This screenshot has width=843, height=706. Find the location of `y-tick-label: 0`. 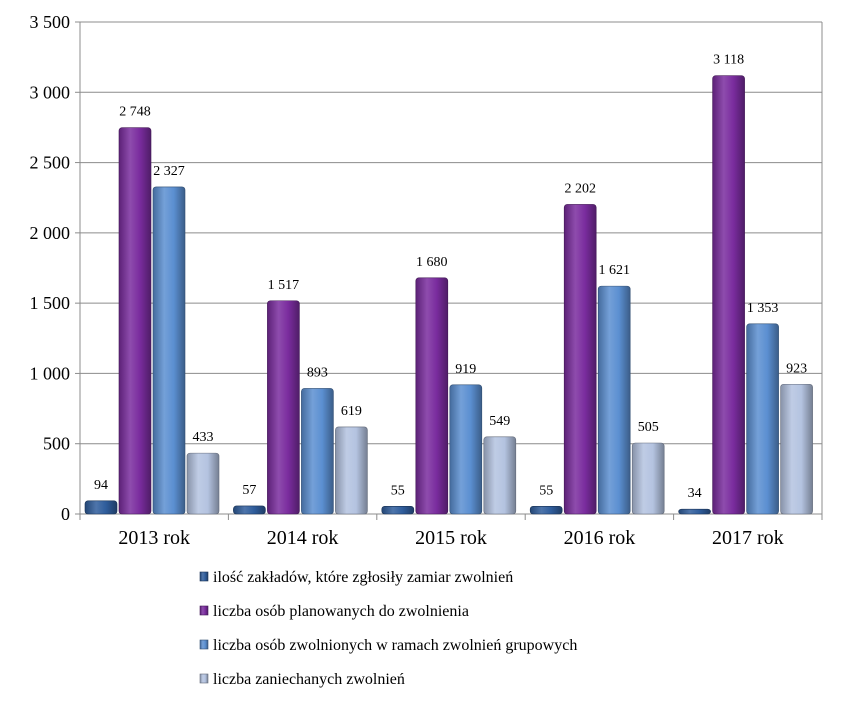

y-tick-label: 0 is located at coordinates (65, 514).